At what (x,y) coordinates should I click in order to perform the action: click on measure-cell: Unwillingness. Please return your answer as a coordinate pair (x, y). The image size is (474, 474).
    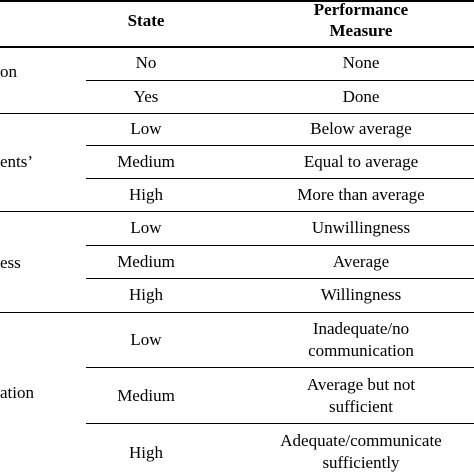
    Looking at the image, I should click on (361, 227).